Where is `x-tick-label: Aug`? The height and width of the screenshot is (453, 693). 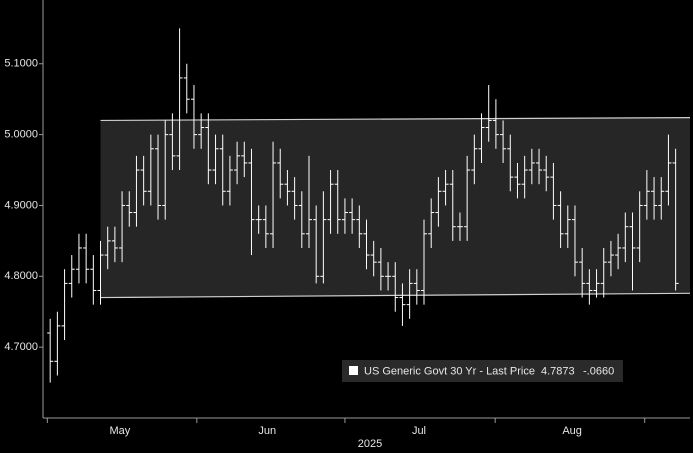
x-tick-label: Aug is located at coordinates (572, 431).